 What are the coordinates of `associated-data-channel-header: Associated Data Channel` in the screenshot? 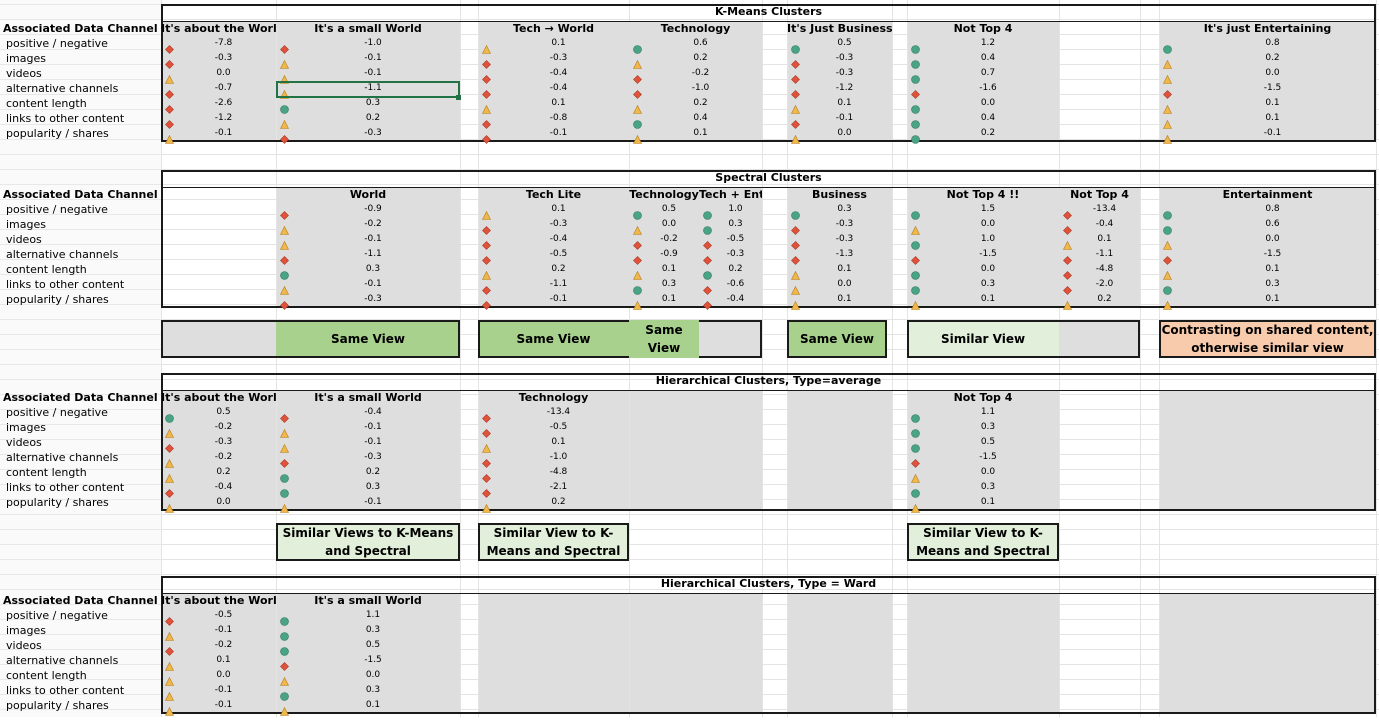 It's located at (80, 28).